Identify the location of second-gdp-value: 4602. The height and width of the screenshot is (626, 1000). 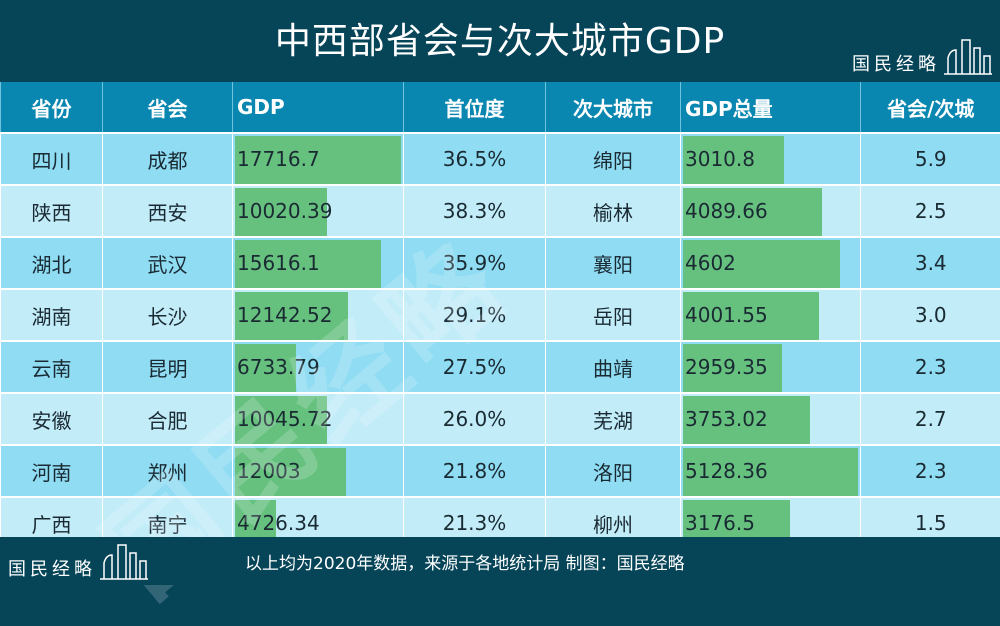
(708, 263).